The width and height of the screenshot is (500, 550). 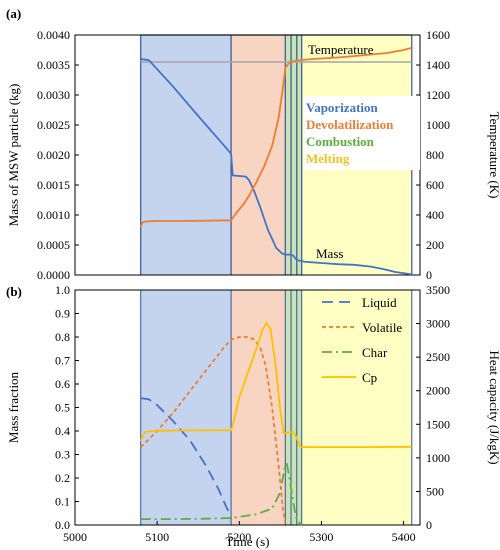 I want to click on series-line-char, so click(x=221, y=494).